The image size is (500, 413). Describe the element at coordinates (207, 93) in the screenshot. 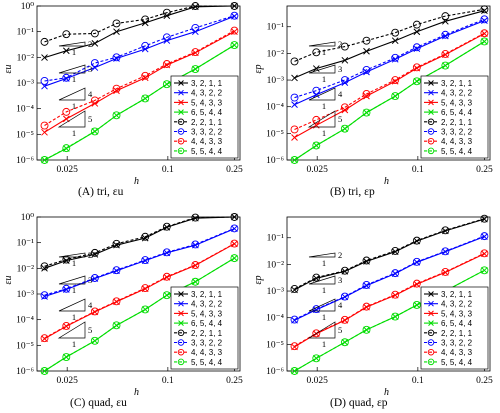

I see `legend-entry-label: 4, 3, 2, 2` at that location.